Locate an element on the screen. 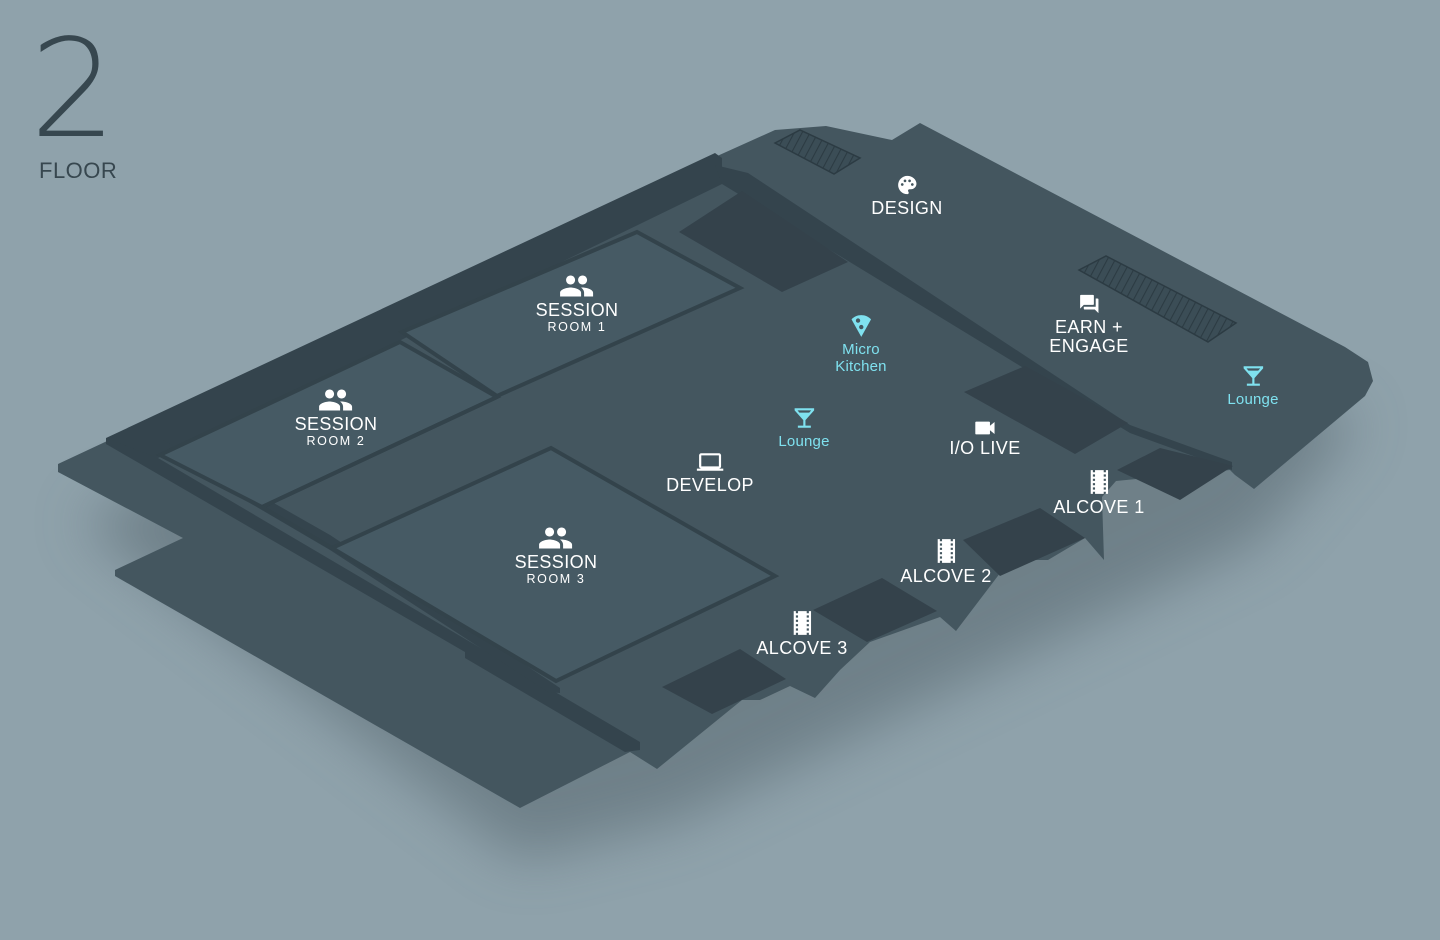 This screenshot has height=940, width=1440. earn-engage-line2: ENGAGE is located at coordinates (1089, 346).